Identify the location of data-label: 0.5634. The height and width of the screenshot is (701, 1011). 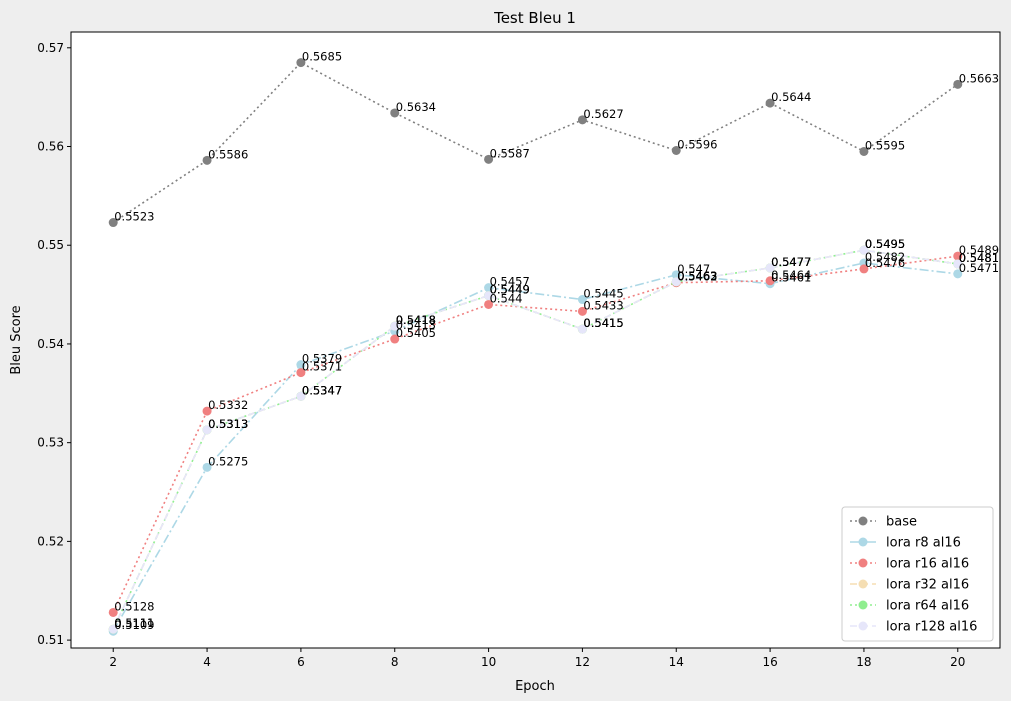
(416, 107).